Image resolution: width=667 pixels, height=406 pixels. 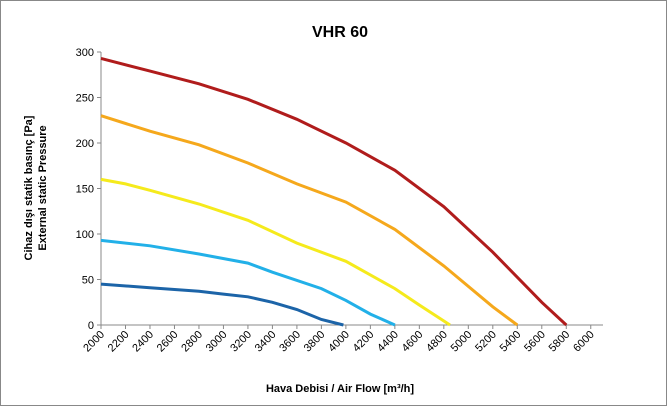 What do you see at coordinates (91, 326) in the screenshot?
I see `y-tick-label: 0` at bounding box center [91, 326].